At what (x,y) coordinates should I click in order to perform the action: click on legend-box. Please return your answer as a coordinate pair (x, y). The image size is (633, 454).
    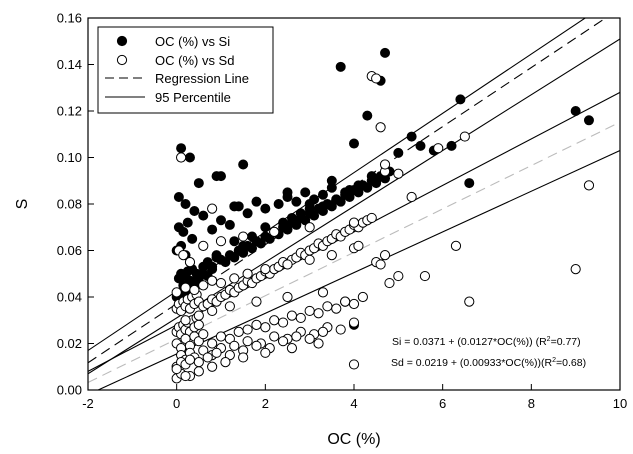
    Looking at the image, I should click on (185, 70).